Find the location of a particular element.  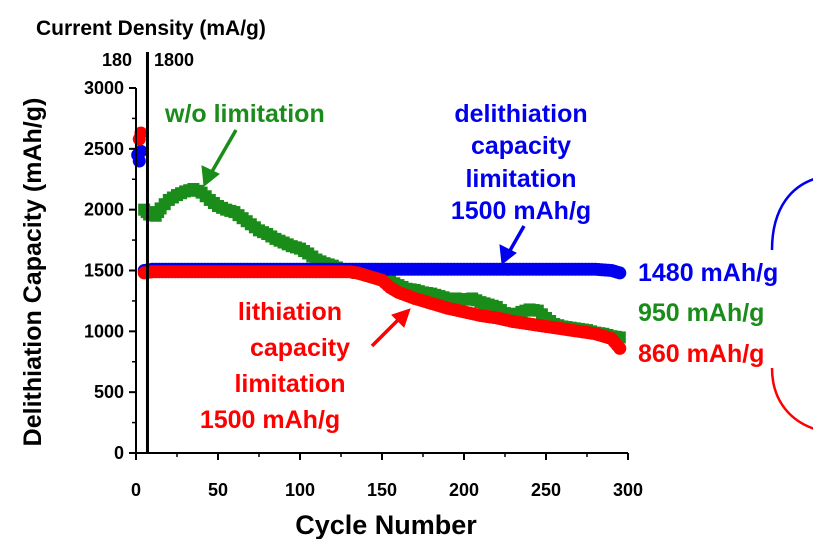

x-tick-label: 300 is located at coordinates (628, 490).